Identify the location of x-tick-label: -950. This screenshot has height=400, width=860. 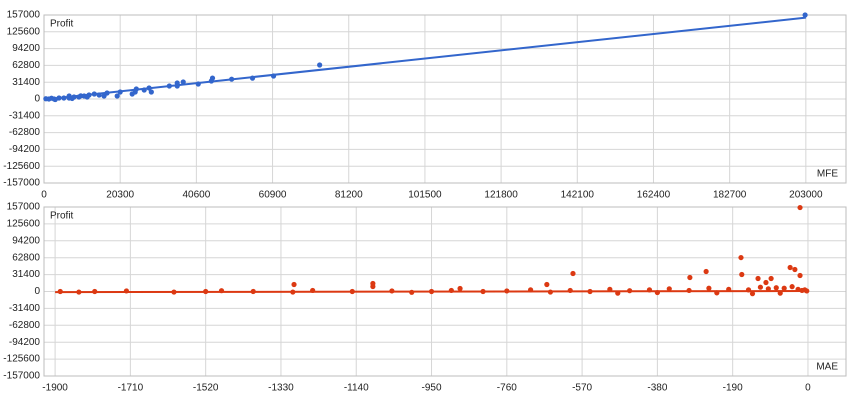
(432, 388).